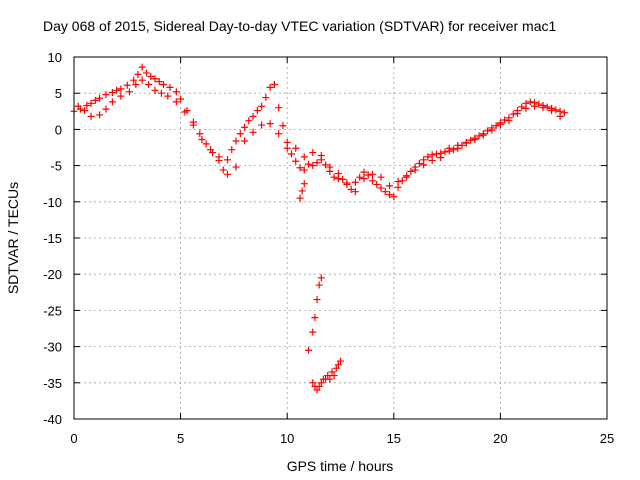  I want to click on y-tick-label: -15, so click(52, 238).